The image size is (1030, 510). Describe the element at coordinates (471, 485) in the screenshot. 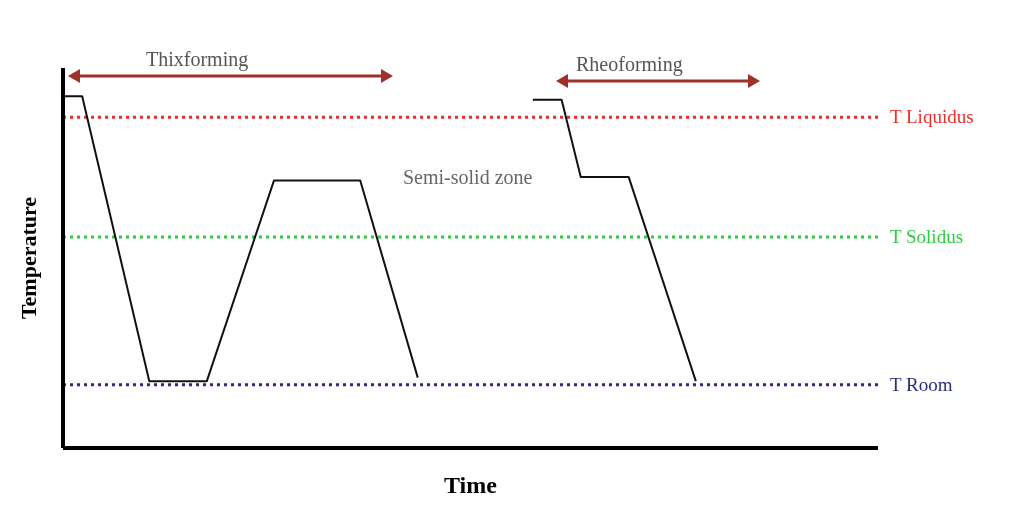

I see `x-axis-title: Time` at that location.